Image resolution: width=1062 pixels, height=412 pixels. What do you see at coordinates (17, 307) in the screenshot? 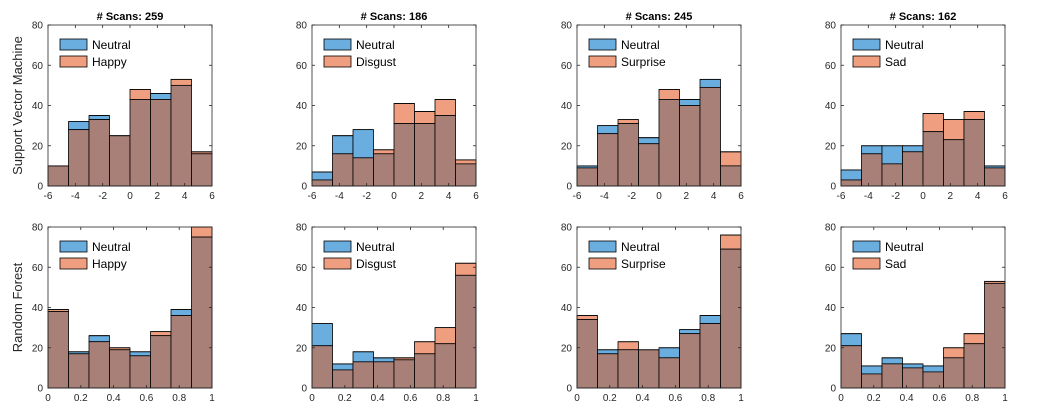
I see `row-label: Random Forest` at bounding box center [17, 307].